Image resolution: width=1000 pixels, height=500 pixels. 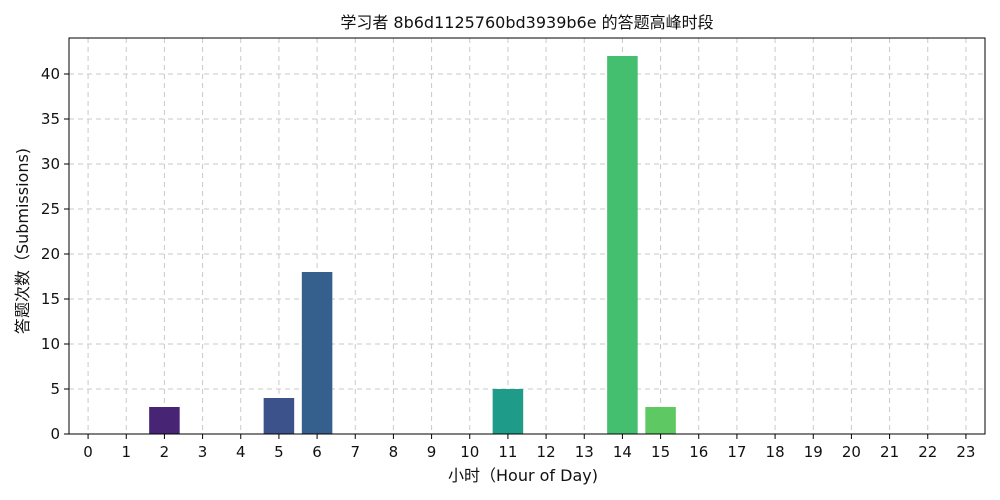 I want to click on x-axis-ticks: 0 1 2 3 4 5 6 7 8 9 10 11 12 13 14 15 16 17 18 19 20 21 22 23, so click(x=529, y=447).